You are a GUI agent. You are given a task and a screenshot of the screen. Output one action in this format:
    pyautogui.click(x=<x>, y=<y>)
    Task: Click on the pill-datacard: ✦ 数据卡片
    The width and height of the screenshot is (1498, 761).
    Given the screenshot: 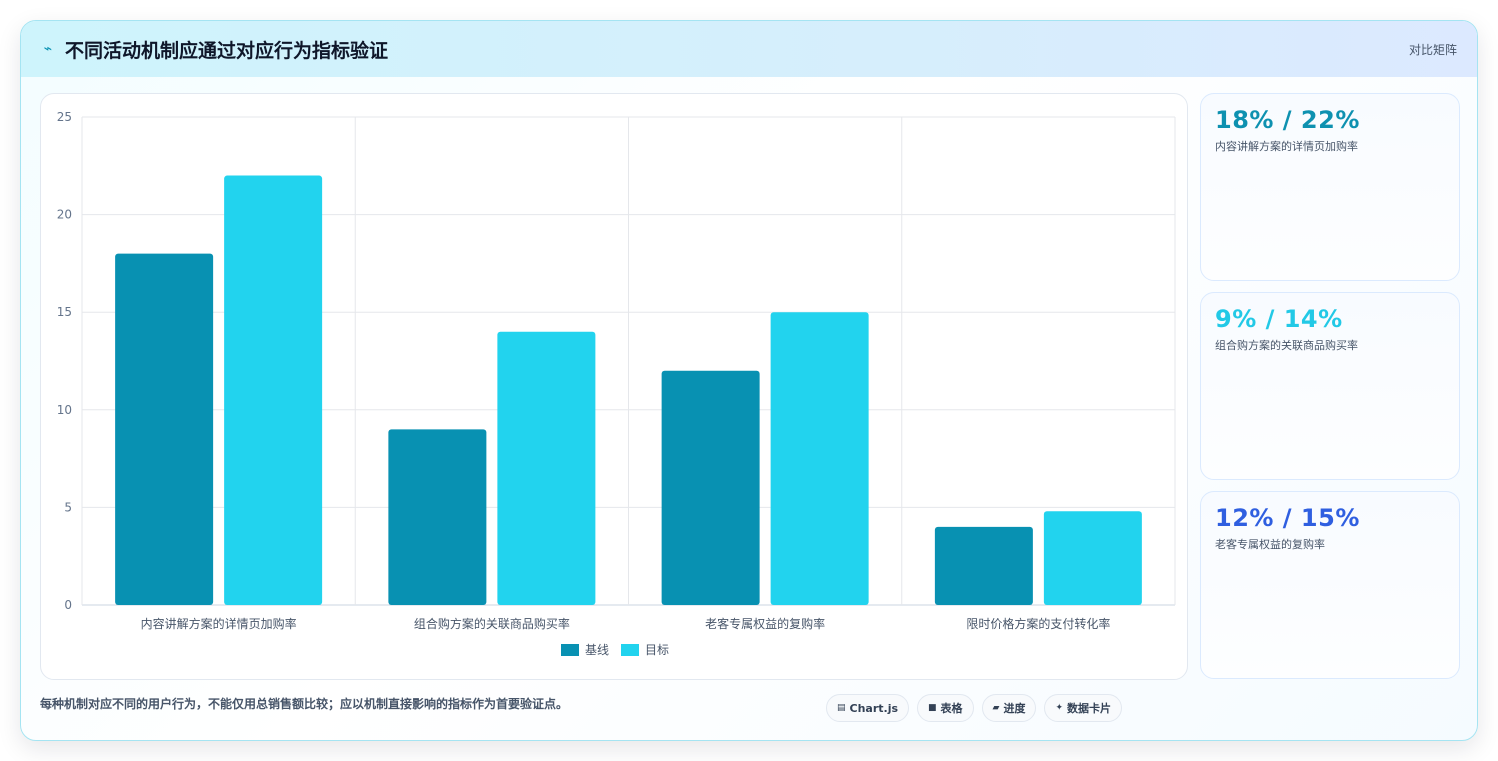 What is the action you would take?
    pyautogui.click(x=1083, y=708)
    